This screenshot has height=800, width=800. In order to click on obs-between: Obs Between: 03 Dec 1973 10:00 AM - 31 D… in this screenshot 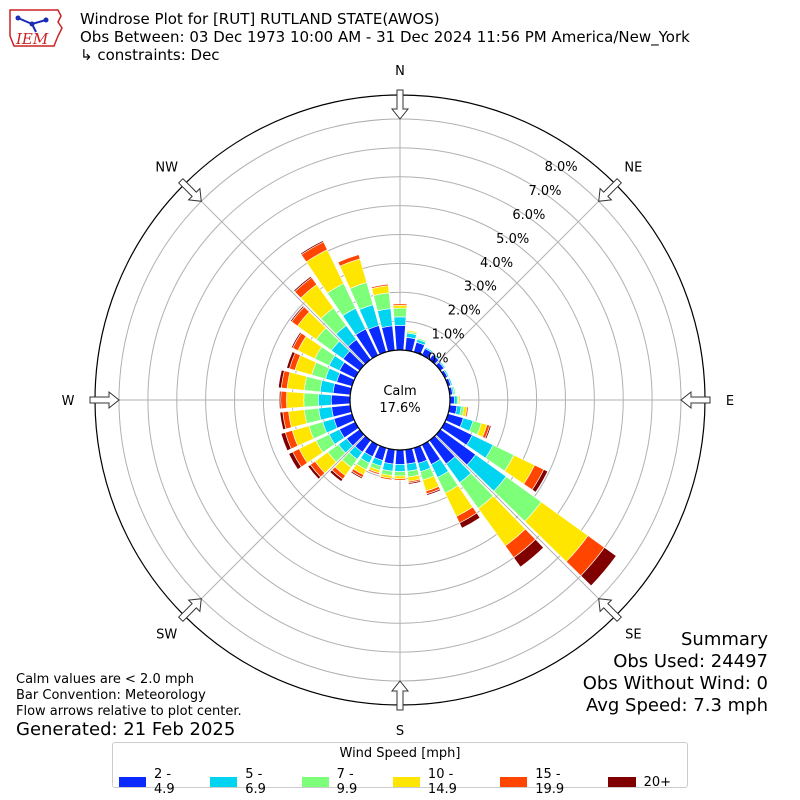, I will do `click(385, 37)`.